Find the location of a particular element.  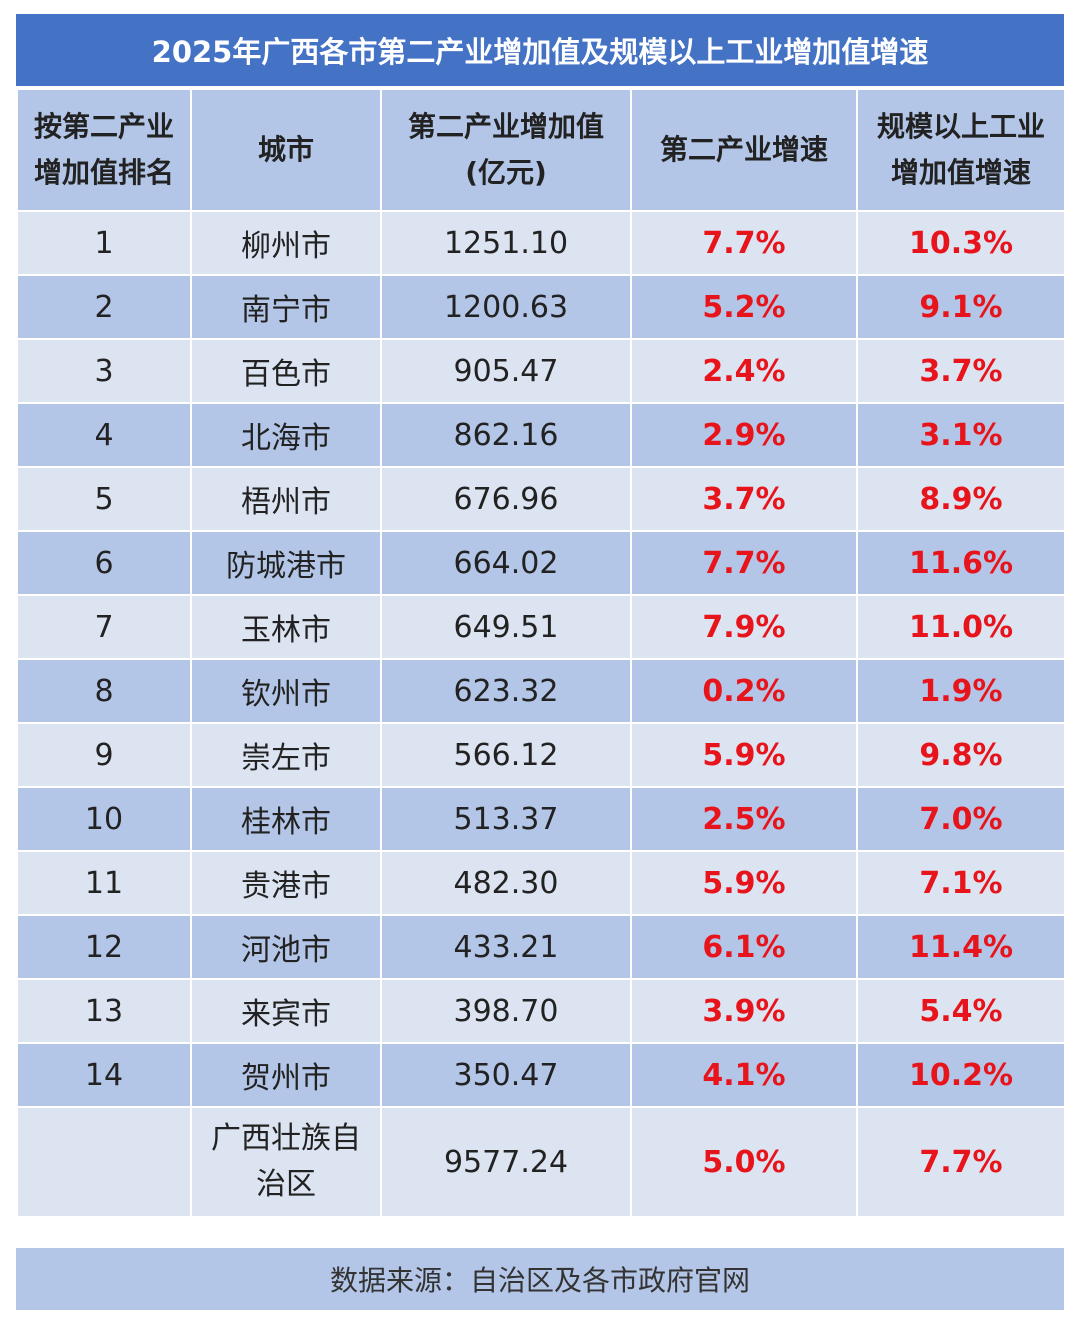

header-value: 第二产业增加值 (亿元) is located at coordinates (506, 150).